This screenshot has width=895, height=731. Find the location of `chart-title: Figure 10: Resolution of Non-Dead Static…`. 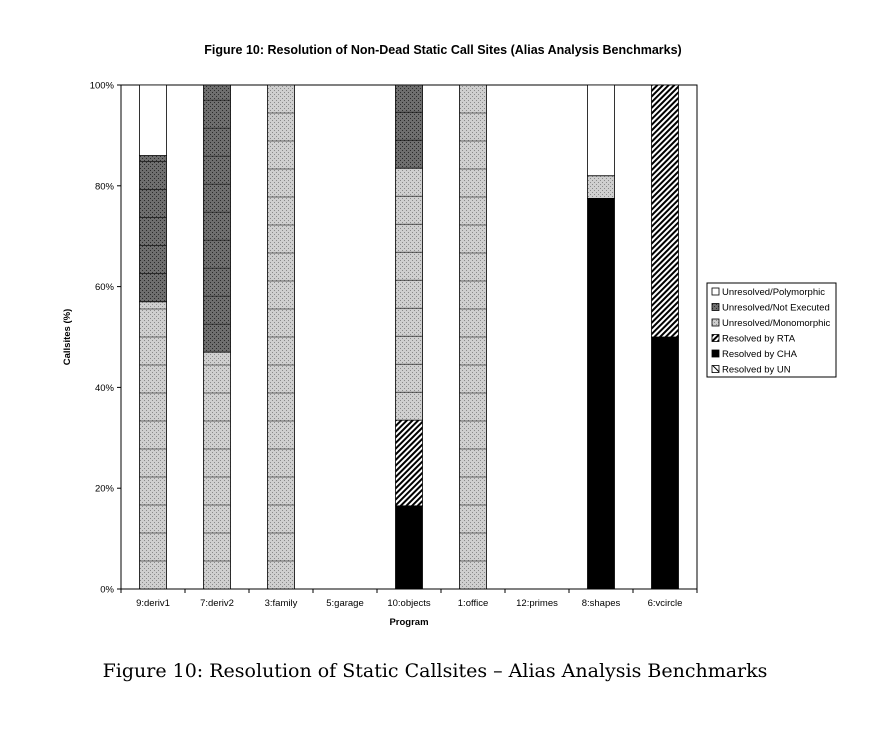

chart-title: Figure 10: Resolution of Non-Dead Static… is located at coordinates (442, 50).